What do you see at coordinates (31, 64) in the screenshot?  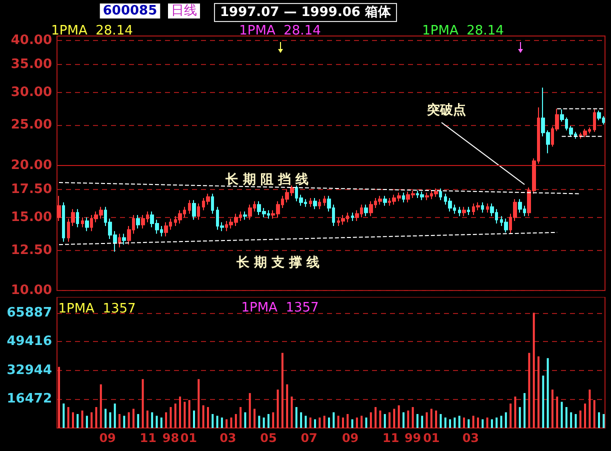 I see `y-tick-label: 35.00` at bounding box center [31, 64].